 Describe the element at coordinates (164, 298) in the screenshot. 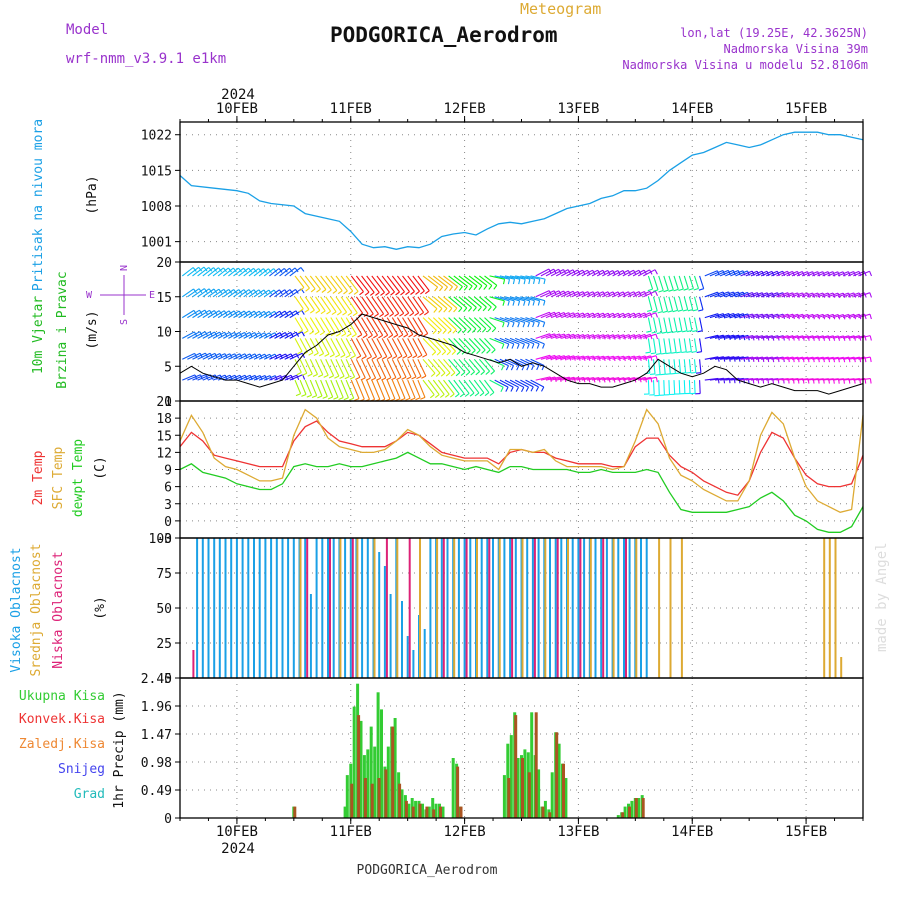

I see `y-tick-label-1: 15` at that location.